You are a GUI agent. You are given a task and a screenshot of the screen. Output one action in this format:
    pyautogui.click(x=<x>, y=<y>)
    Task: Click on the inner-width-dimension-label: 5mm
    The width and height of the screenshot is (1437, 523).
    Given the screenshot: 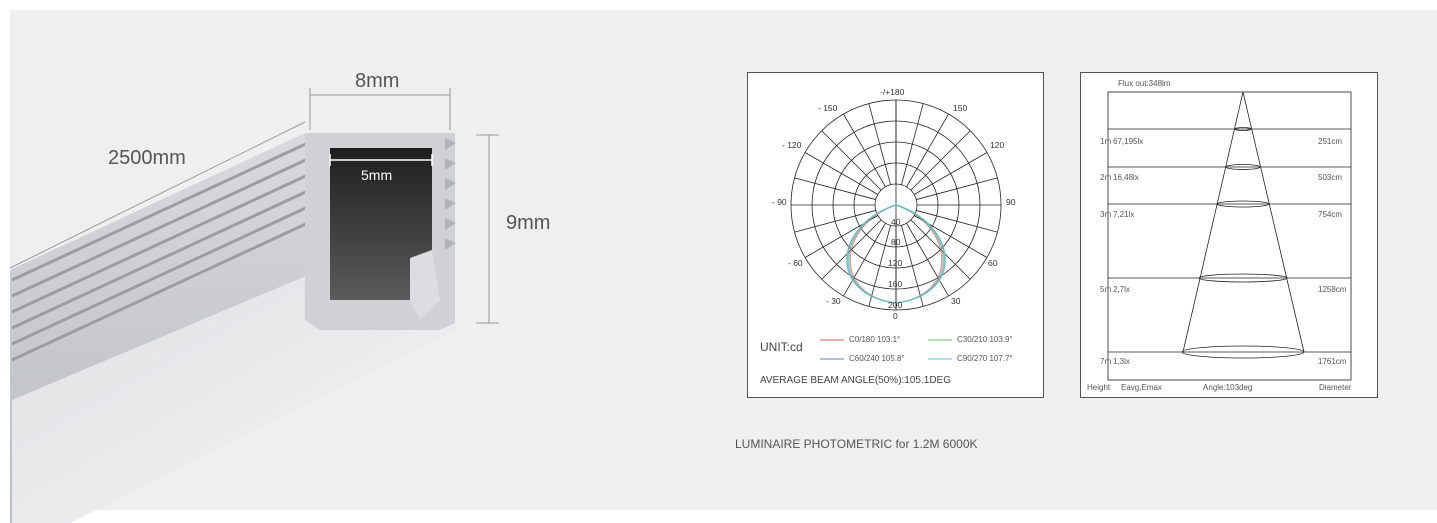 What is the action you would take?
    pyautogui.click(x=377, y=175)
    